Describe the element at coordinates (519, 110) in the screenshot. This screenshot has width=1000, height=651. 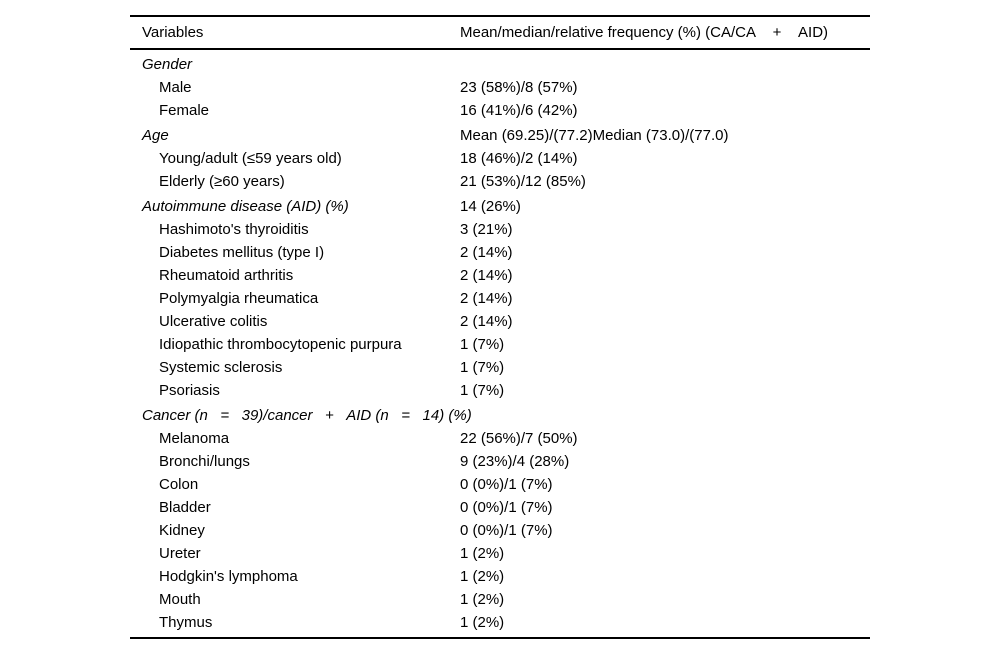
I see `row-value: 16 (41%)/6 (42%)` at that location.